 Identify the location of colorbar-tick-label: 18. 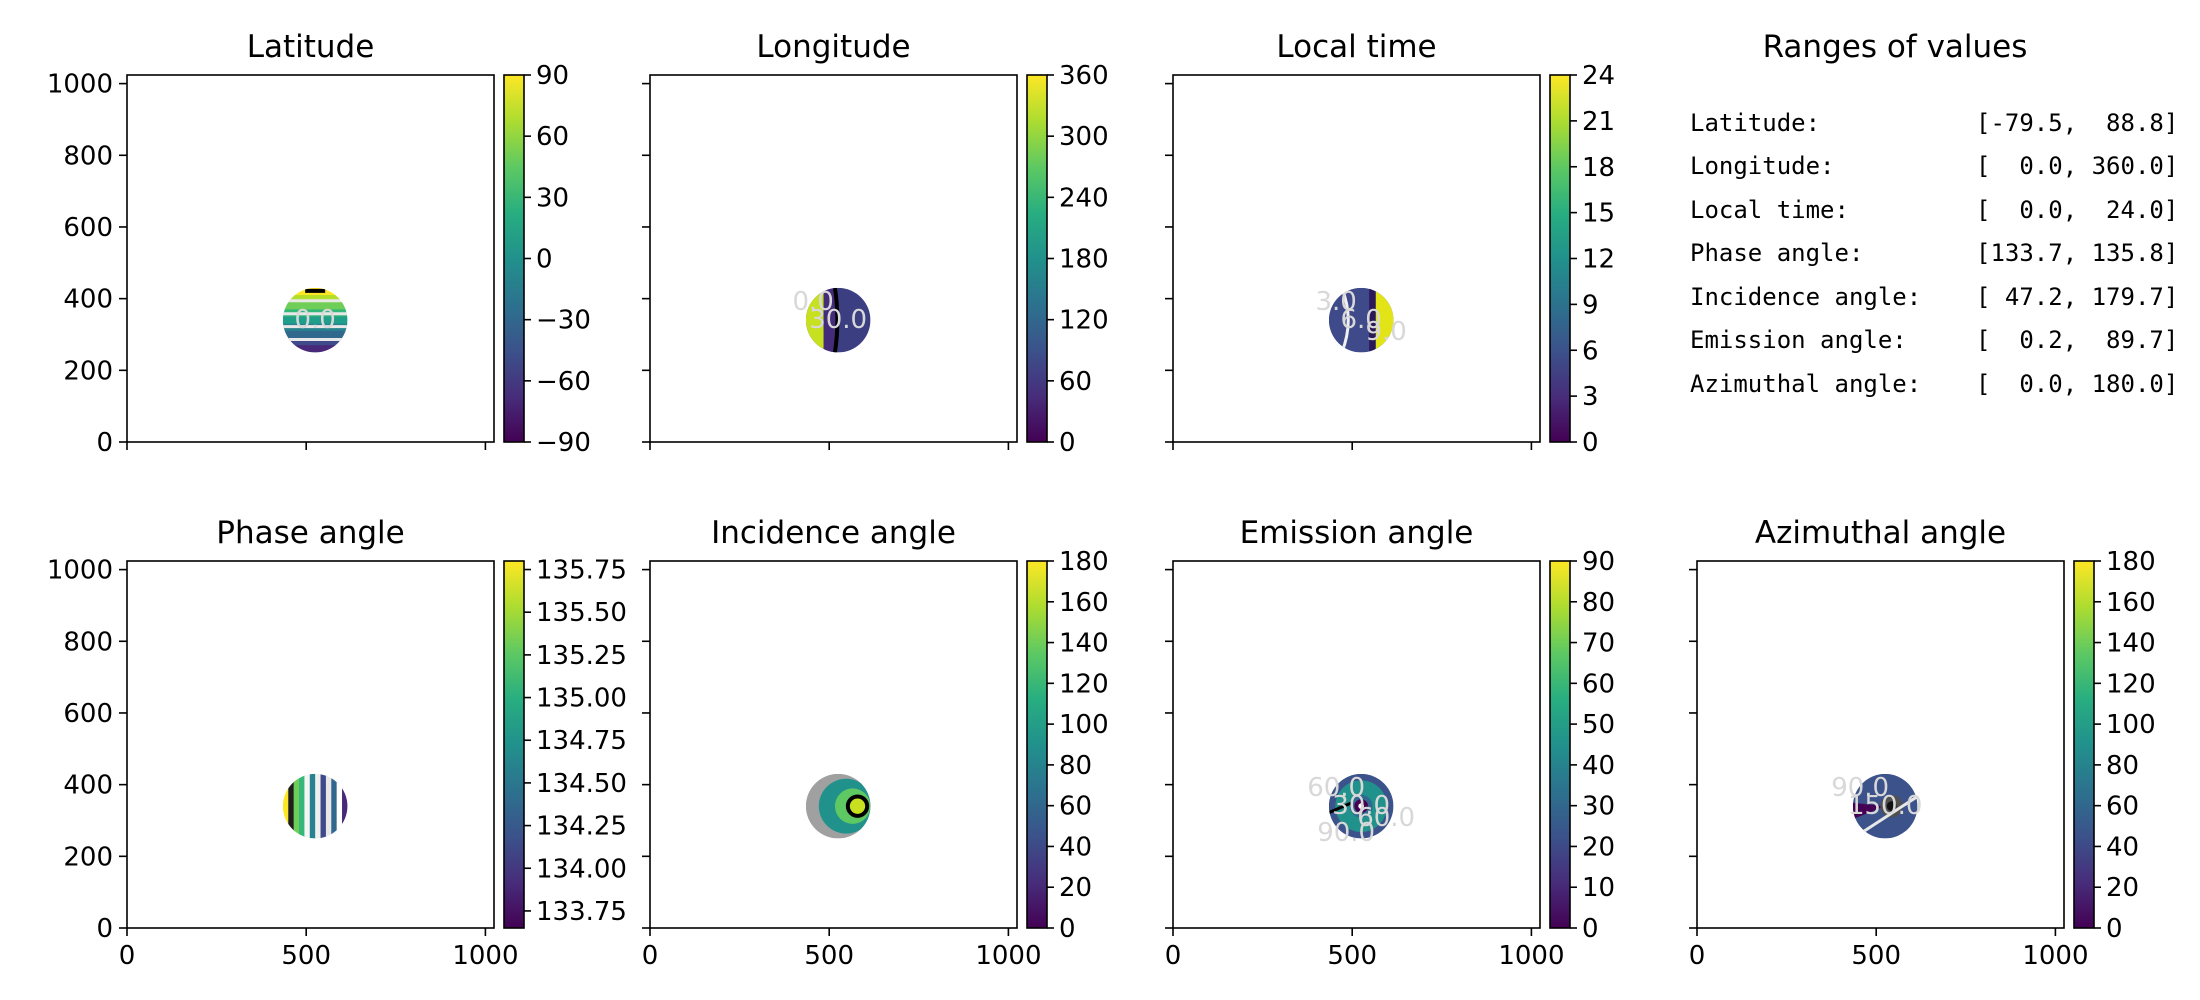
(1598, 168).